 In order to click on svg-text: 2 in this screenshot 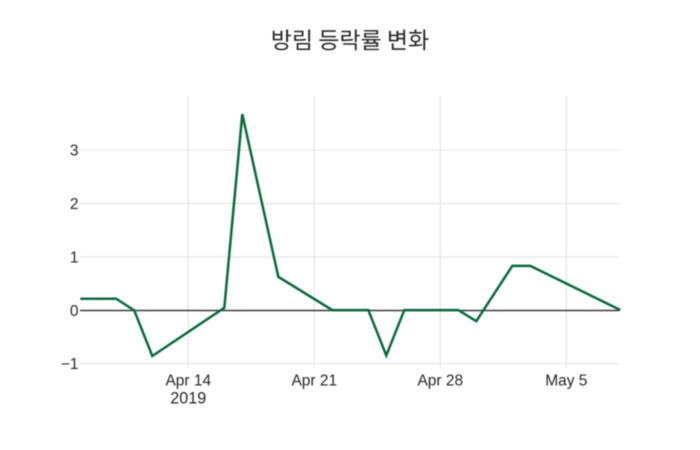, I will do `click(74, 204)`.